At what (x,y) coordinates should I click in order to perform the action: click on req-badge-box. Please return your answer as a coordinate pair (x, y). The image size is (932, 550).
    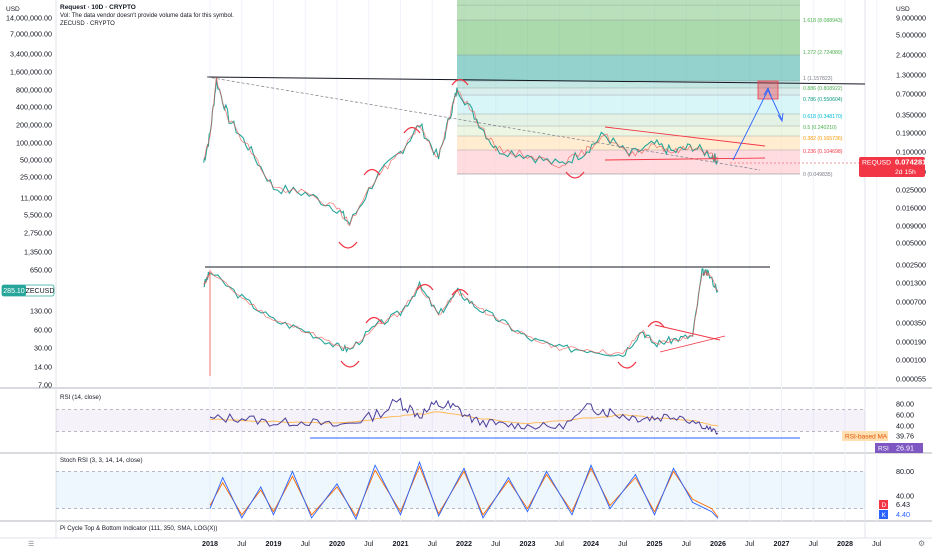
    Looking at the image, I should click on (892, 167).